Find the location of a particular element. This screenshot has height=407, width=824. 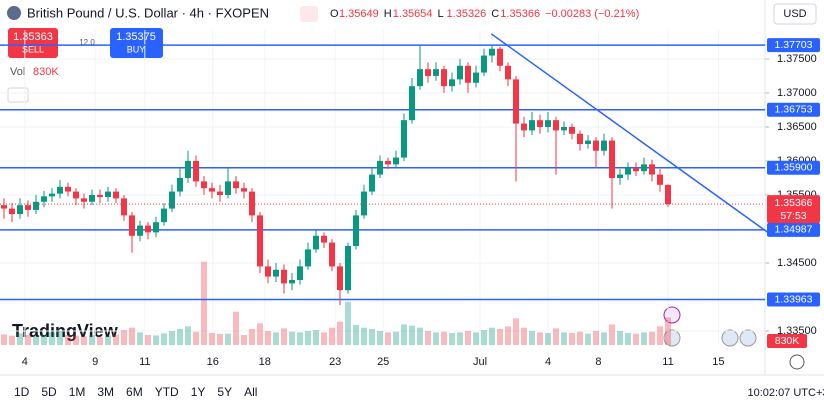

x-tick-label: 8 is located at coordinates (598, 362).